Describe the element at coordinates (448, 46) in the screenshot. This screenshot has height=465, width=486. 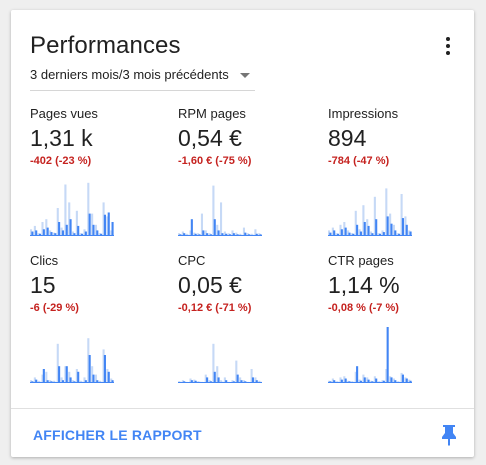
I see `more-options-button` at that location.